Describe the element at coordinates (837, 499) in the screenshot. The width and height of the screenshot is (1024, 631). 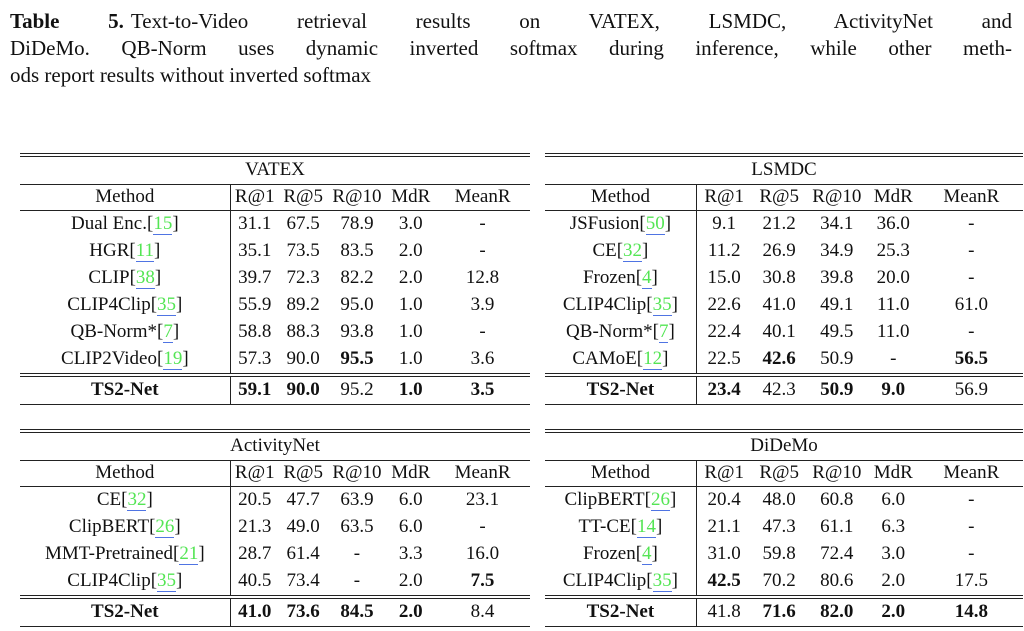
I see `metric-value: 60.8` at that location.